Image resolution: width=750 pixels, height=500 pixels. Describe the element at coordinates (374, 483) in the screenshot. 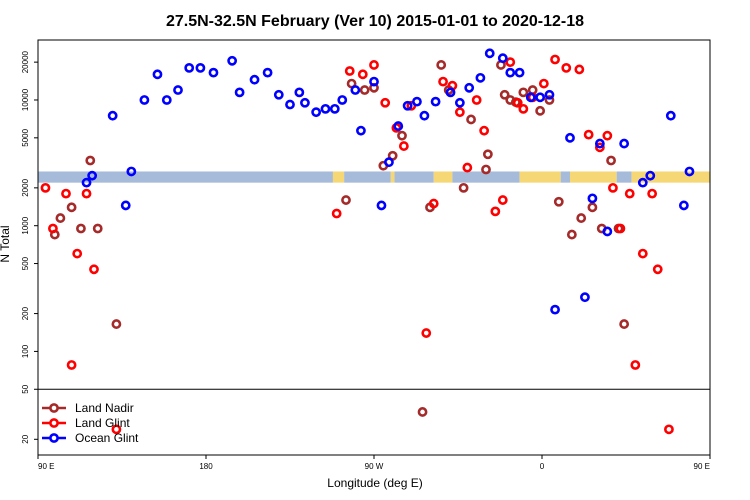

I see `x-axis-label: Longitude (deg E)` at that location.